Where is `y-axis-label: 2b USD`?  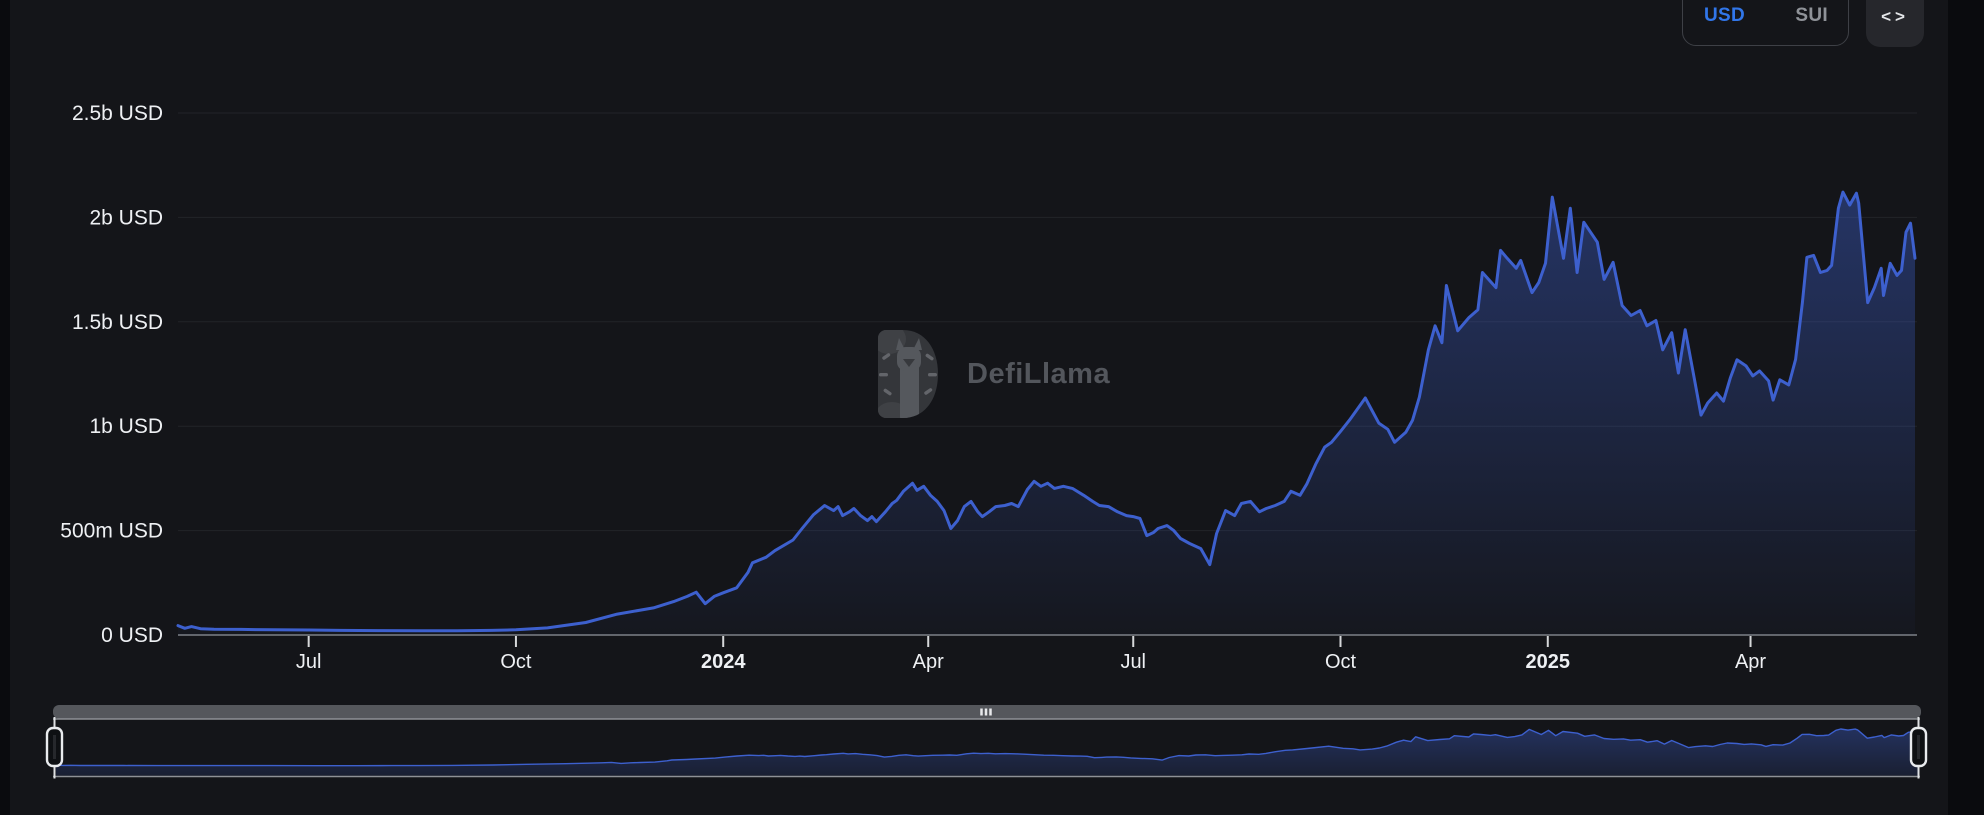
y-axis-label: 2b USD is located at coordinates (126, 217).